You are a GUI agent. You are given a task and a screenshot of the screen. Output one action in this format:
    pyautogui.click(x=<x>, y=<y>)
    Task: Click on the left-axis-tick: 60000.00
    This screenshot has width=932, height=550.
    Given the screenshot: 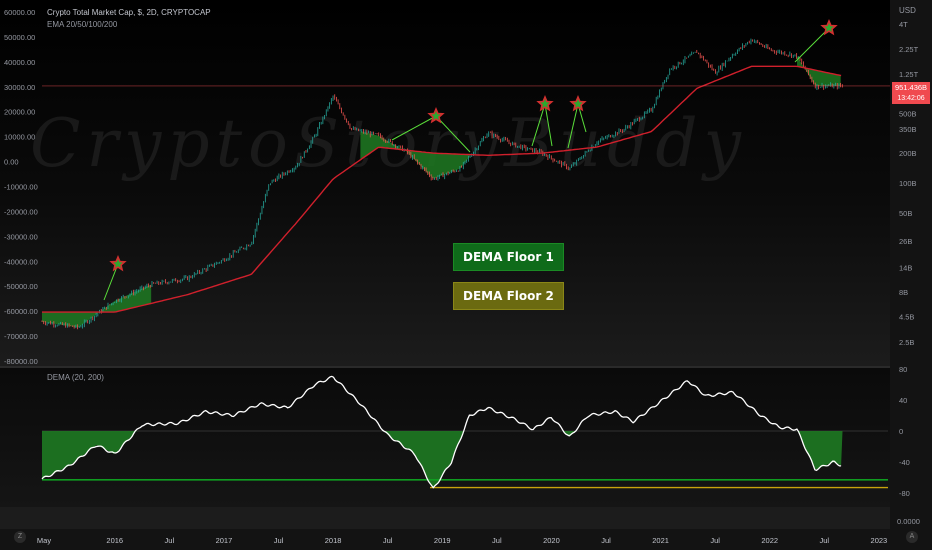 What is the action you would take?
    pyautogui.click(x=19, y=12)
    